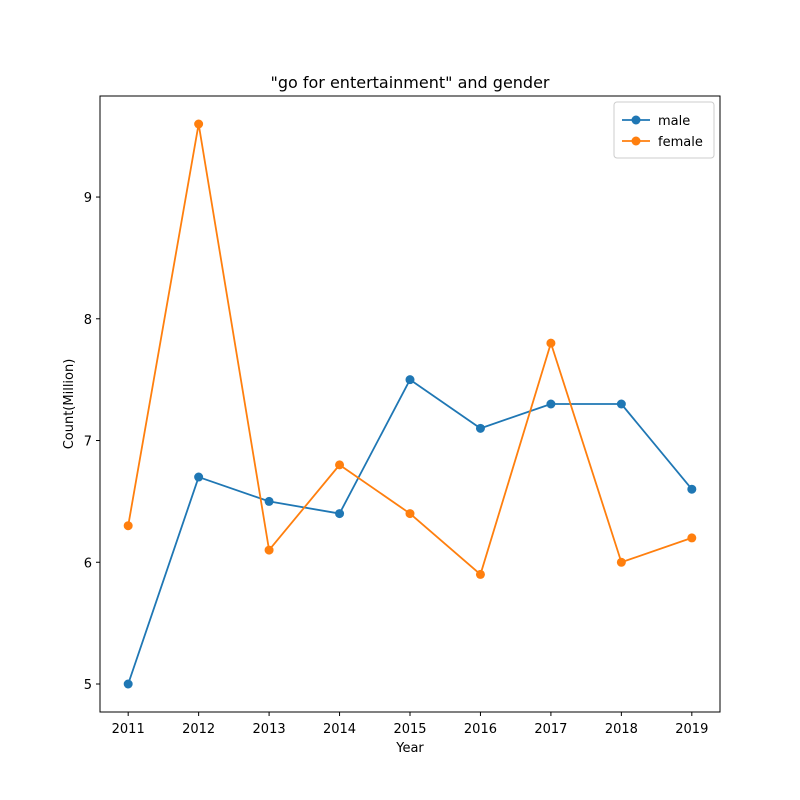 The width and height of the screenshot is (800, 800). What do you see at coordinates (88, 320) in the screenshot?
I see `y-tick-label: 8` at bounding box center [88, 320].